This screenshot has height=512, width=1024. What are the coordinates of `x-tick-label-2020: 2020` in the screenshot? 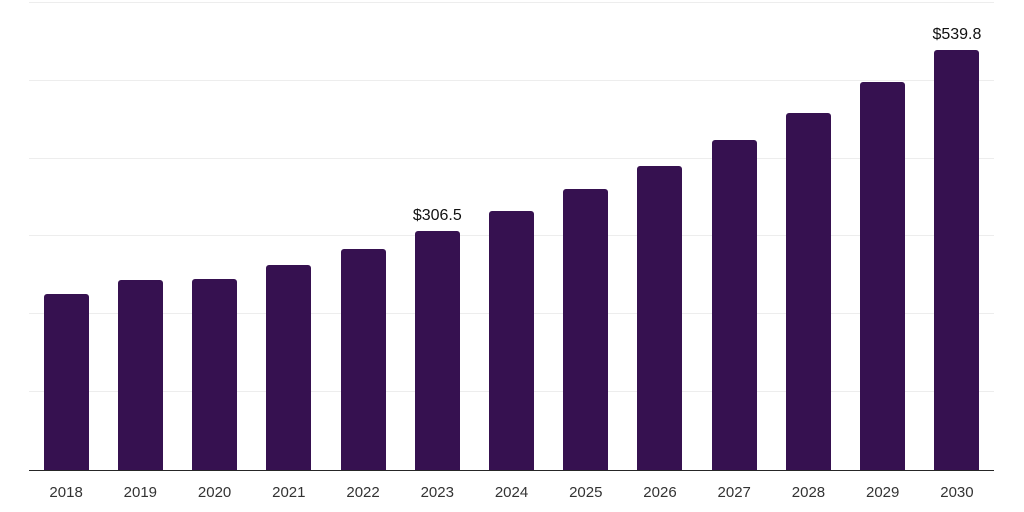 It's located at (214, 492).